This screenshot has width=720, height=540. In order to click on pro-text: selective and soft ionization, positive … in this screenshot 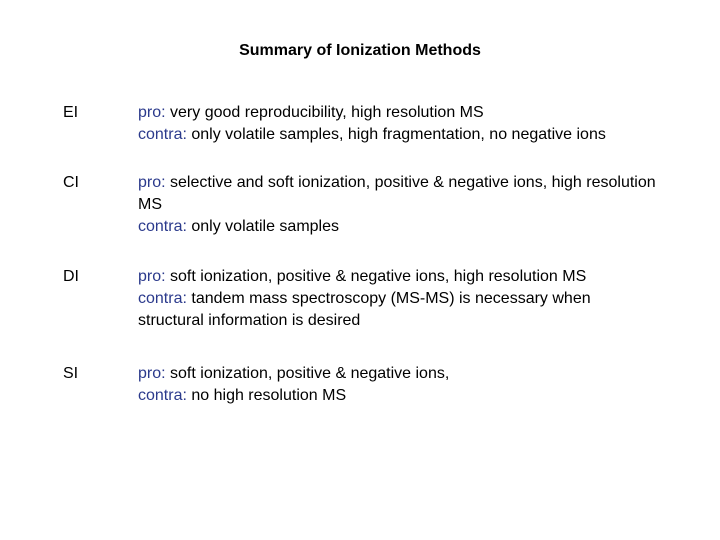, I will do `click(397, 193)`.